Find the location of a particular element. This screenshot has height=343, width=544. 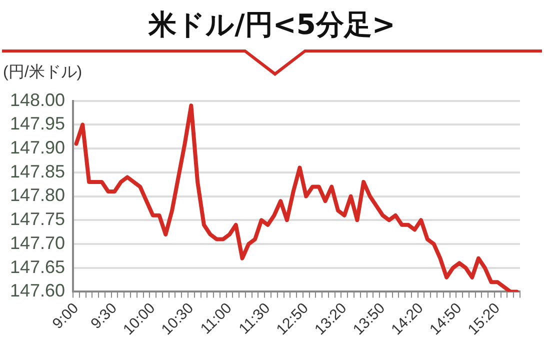

y-tick-label: 147.85 is located at coordinates (38, 171).